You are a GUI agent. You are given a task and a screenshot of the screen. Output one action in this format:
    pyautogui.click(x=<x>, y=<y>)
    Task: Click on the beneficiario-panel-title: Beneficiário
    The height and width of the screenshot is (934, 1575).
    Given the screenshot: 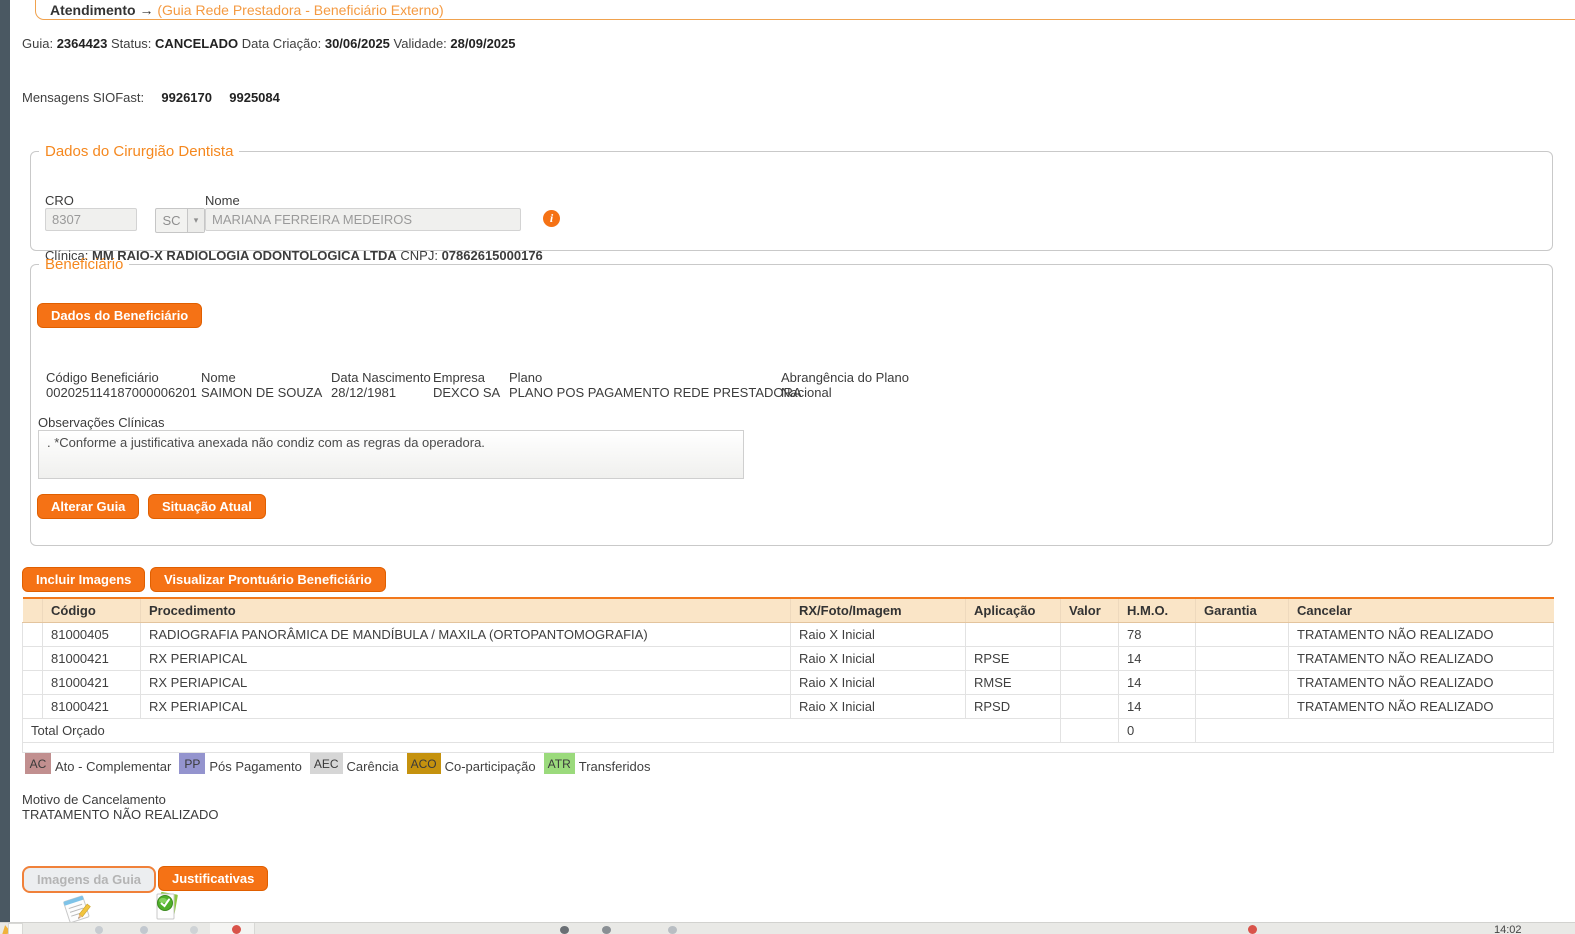 What is the action you would take?
    pyautogui.click(x=84, y=264)
    